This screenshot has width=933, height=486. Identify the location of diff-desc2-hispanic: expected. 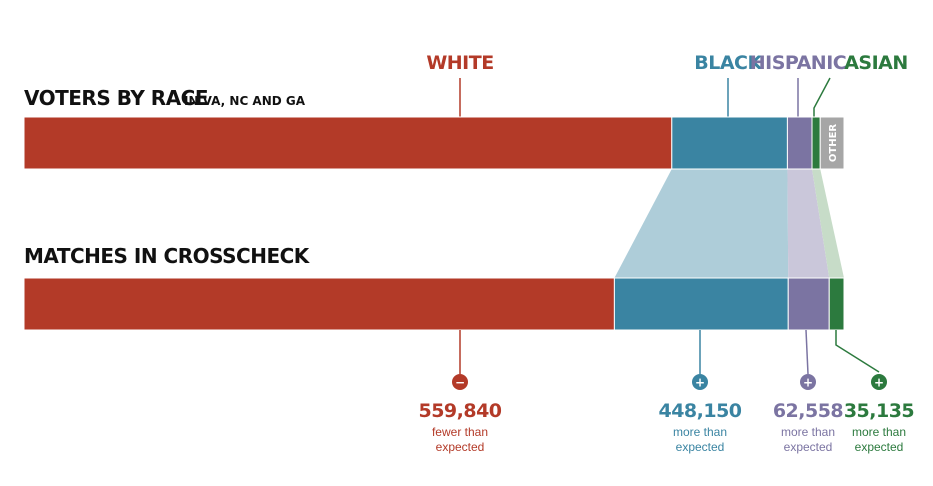
(808, 447).